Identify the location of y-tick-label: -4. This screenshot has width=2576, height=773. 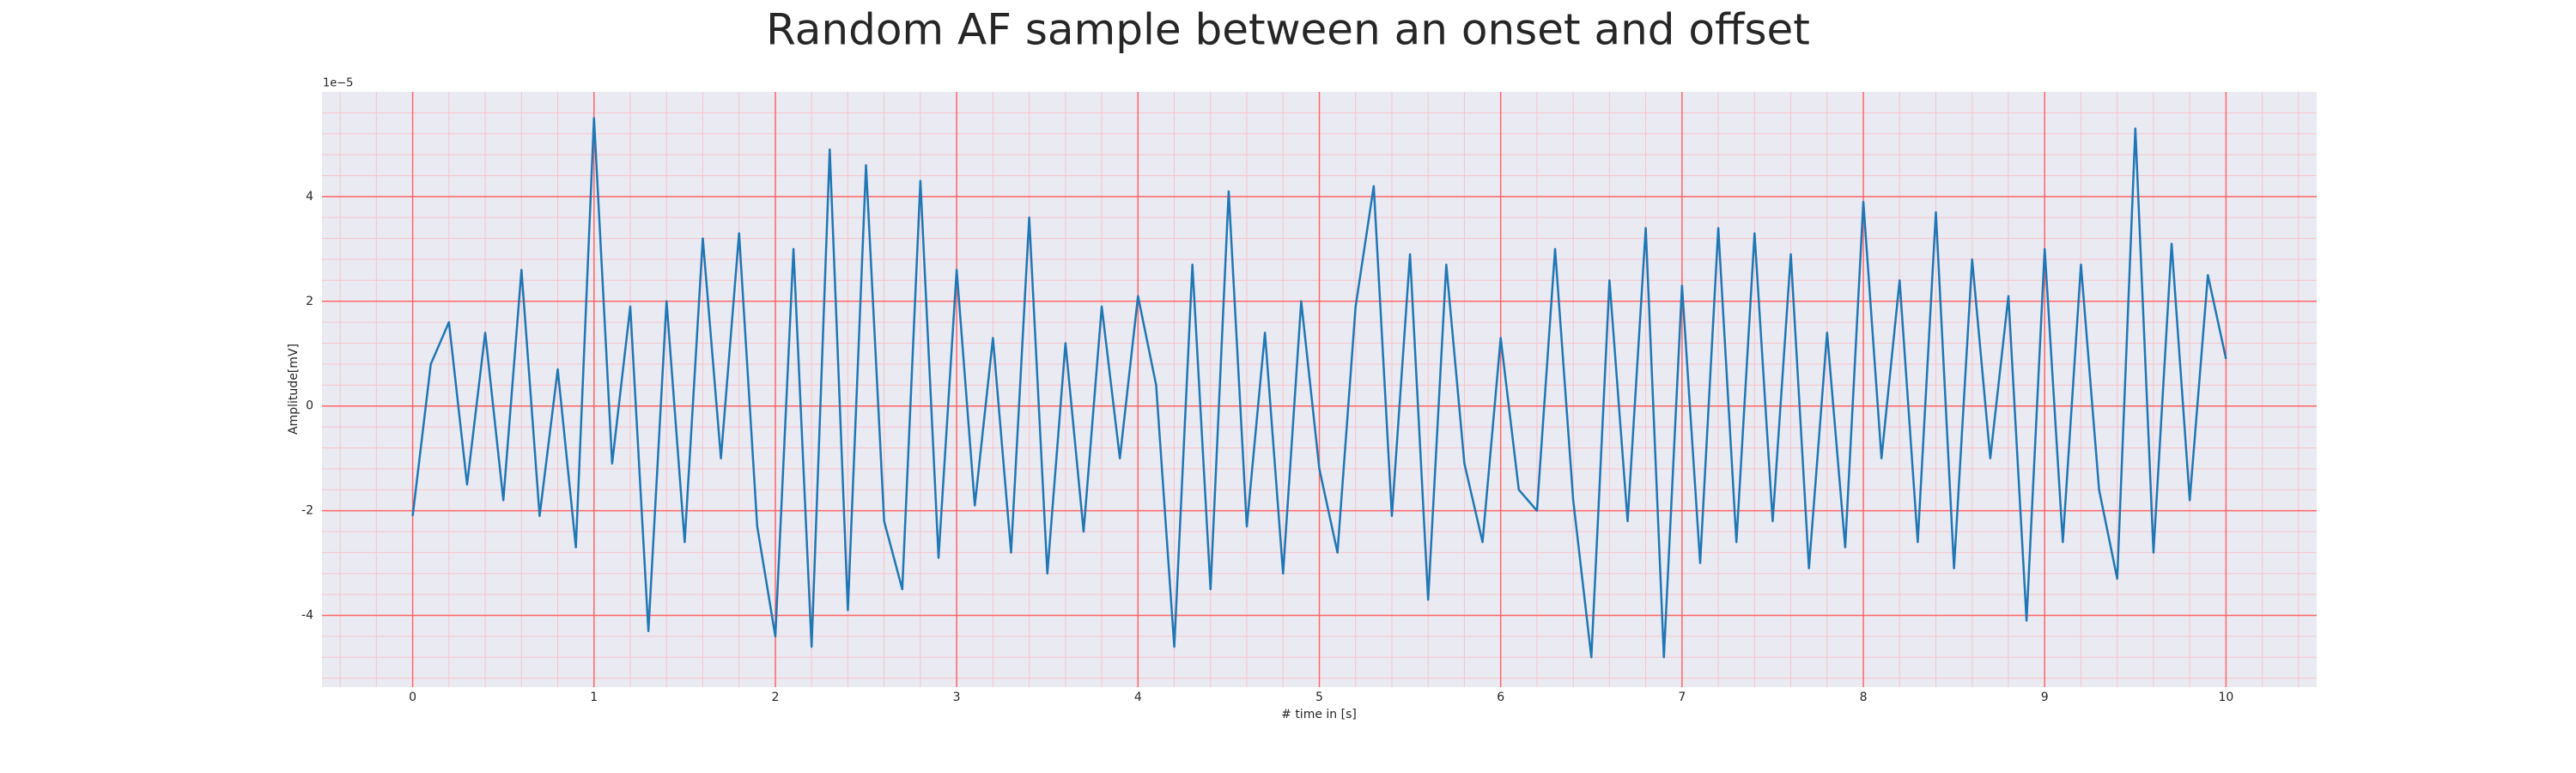
(307, 615).